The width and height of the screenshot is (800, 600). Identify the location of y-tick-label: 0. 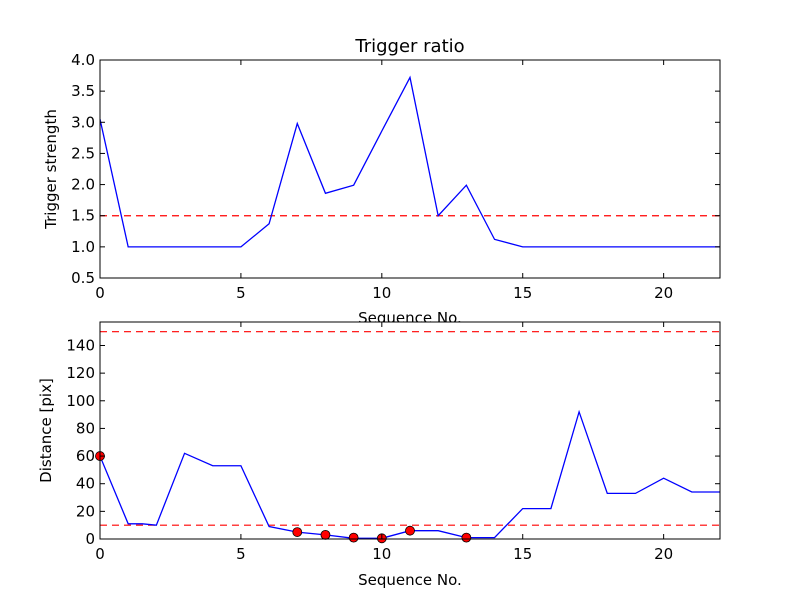
(90, 539).